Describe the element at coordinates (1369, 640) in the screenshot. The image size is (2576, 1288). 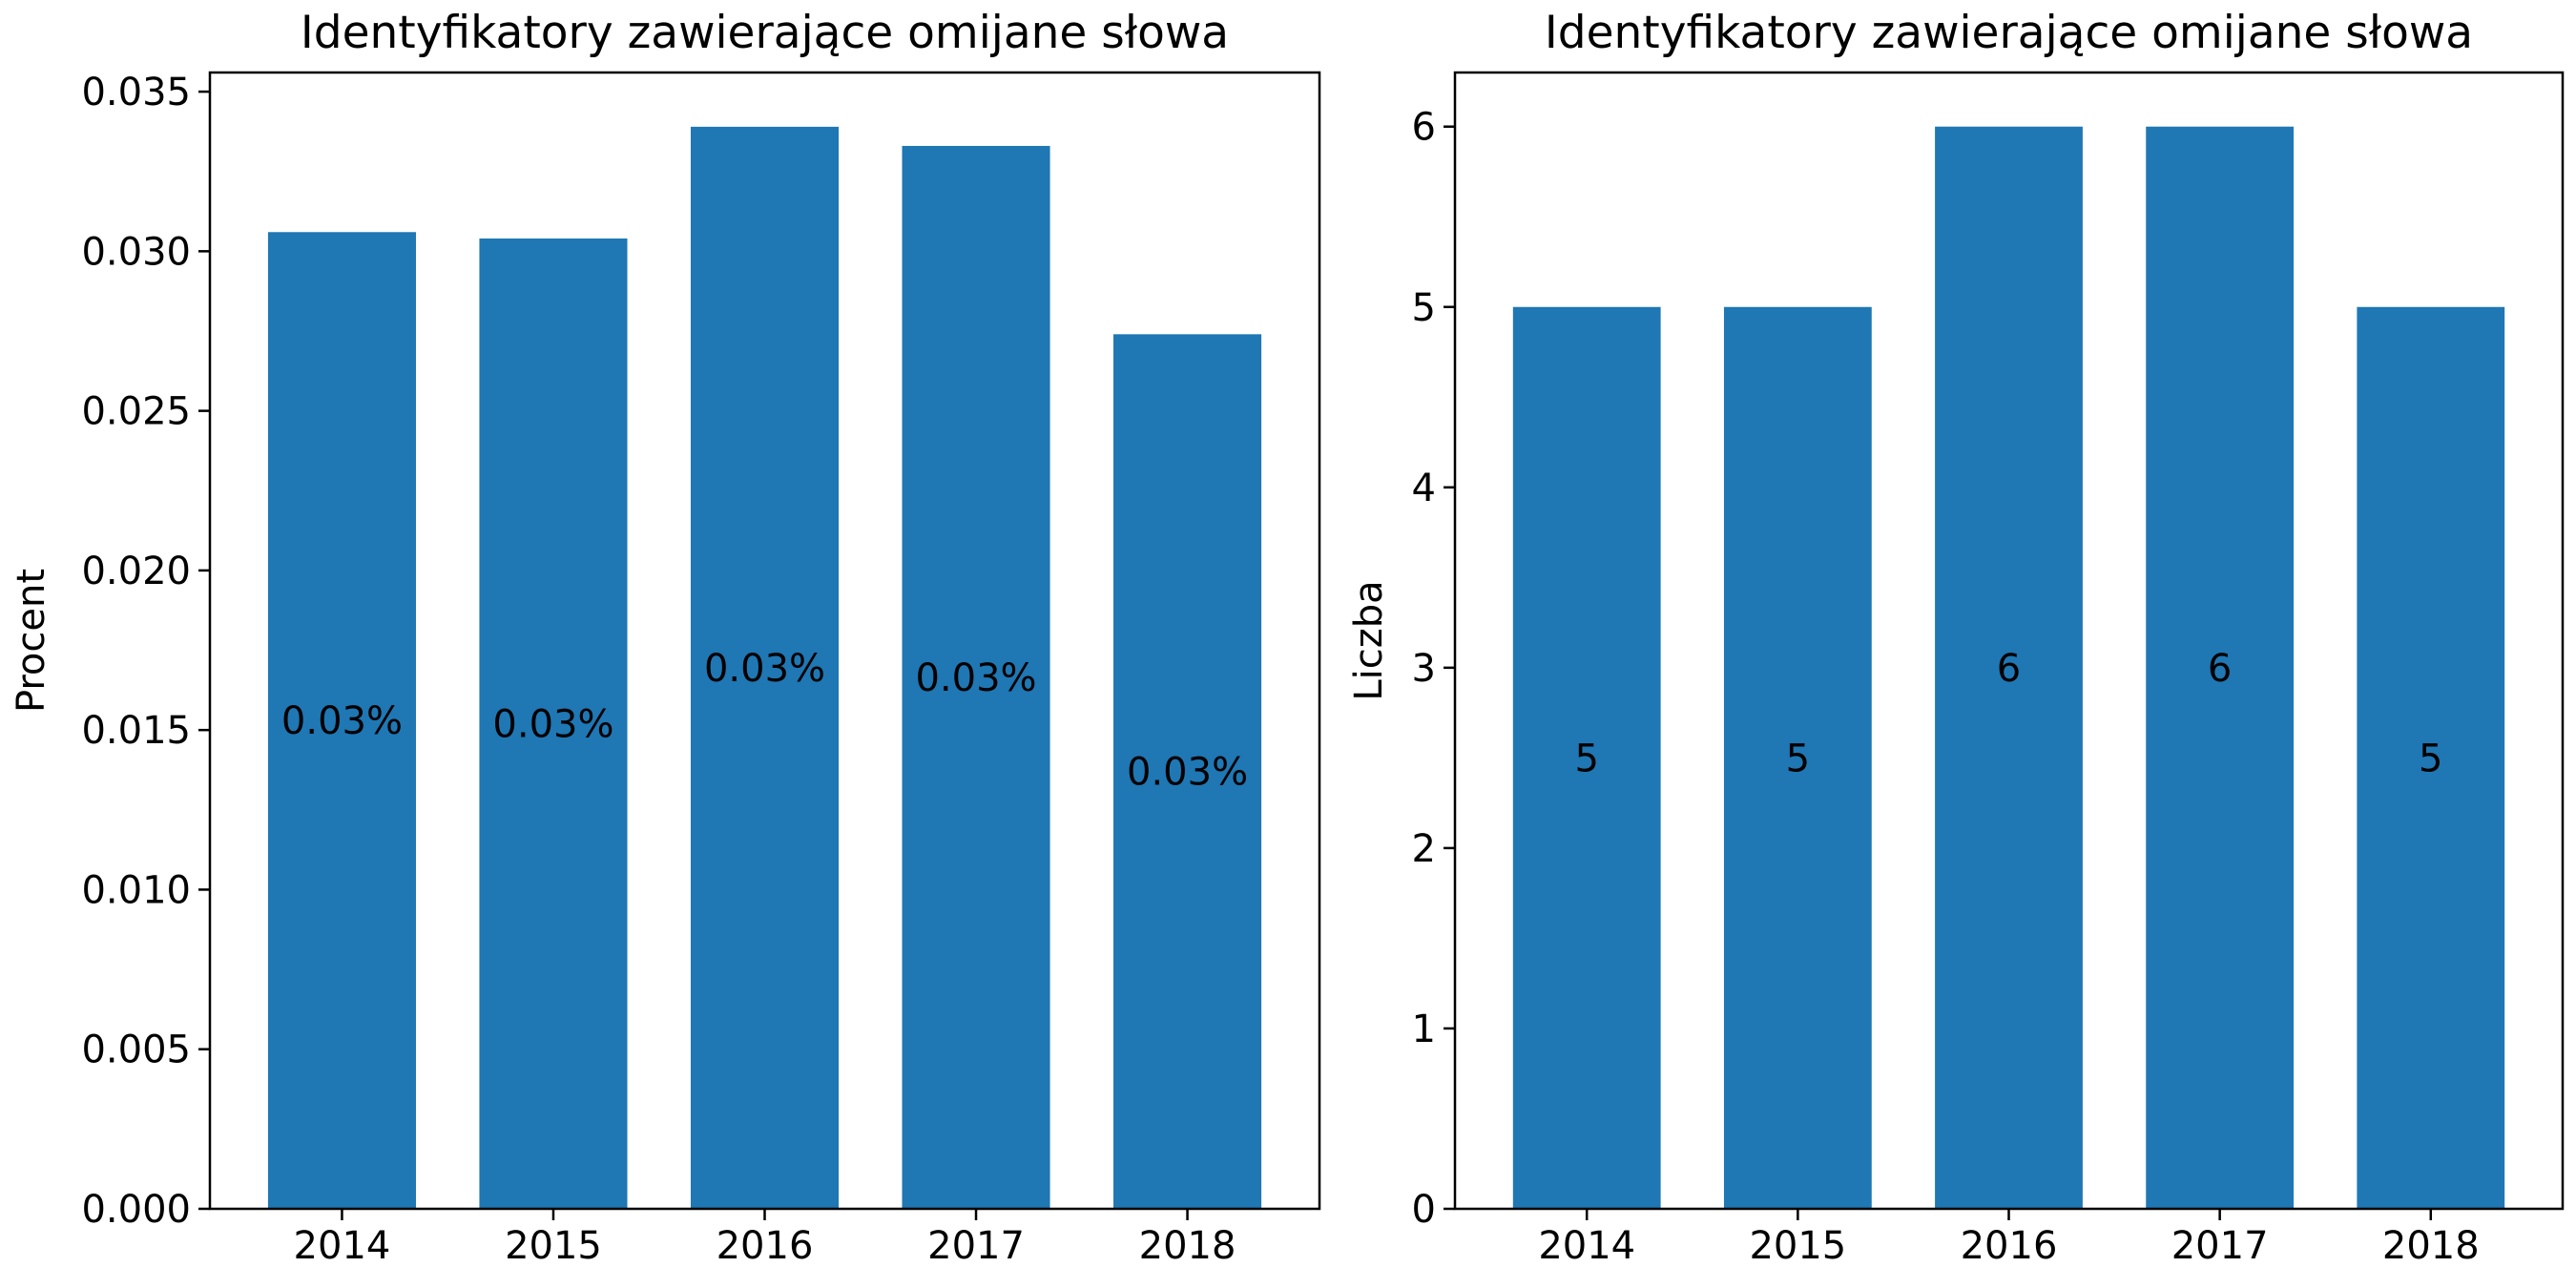
I see `y-axis-label: Liczba` at that location.